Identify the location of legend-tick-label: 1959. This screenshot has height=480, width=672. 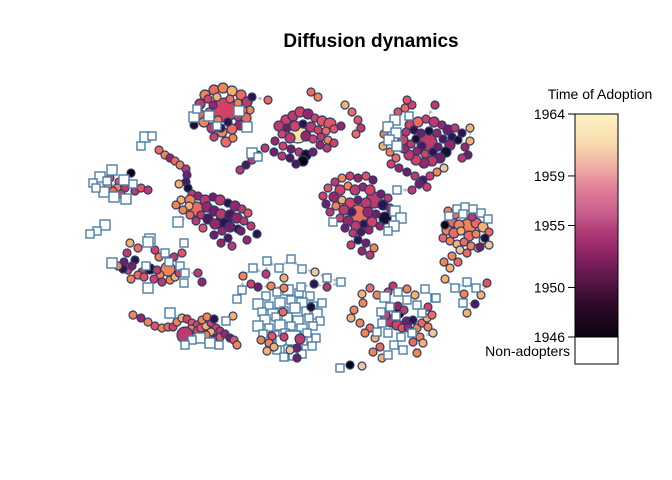
(549, 176).